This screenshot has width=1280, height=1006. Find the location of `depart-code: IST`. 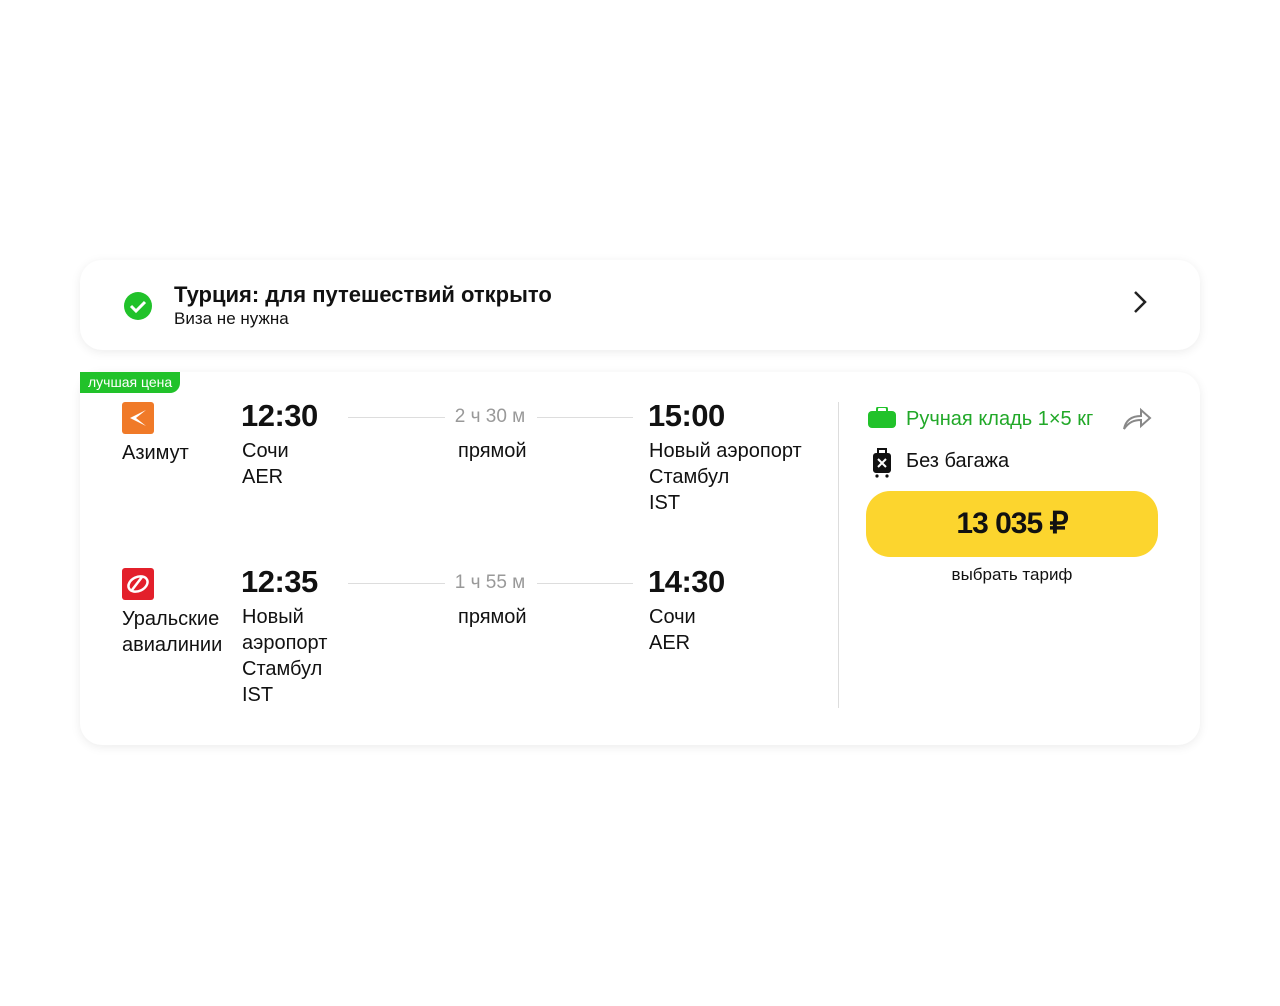

depart-code: IST is located at coordinates (258, 695).